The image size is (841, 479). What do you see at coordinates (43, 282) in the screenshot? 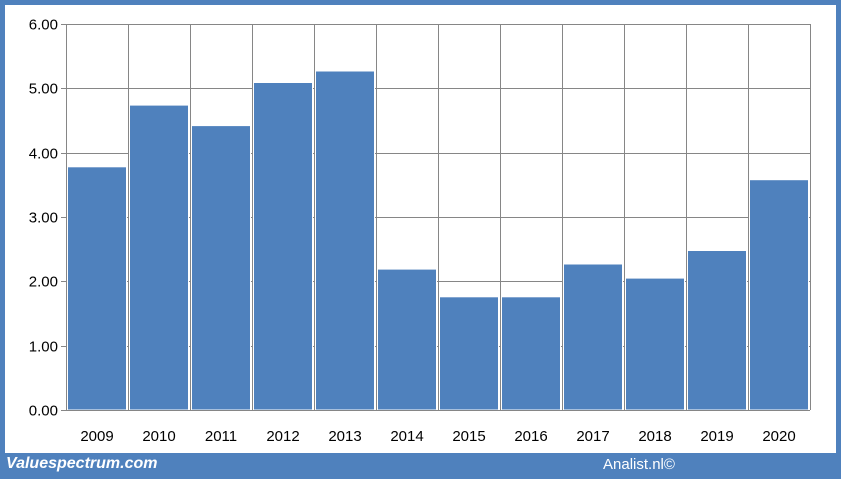
I see `y-tick-label: 2.00` at bounding box center [43, 282].